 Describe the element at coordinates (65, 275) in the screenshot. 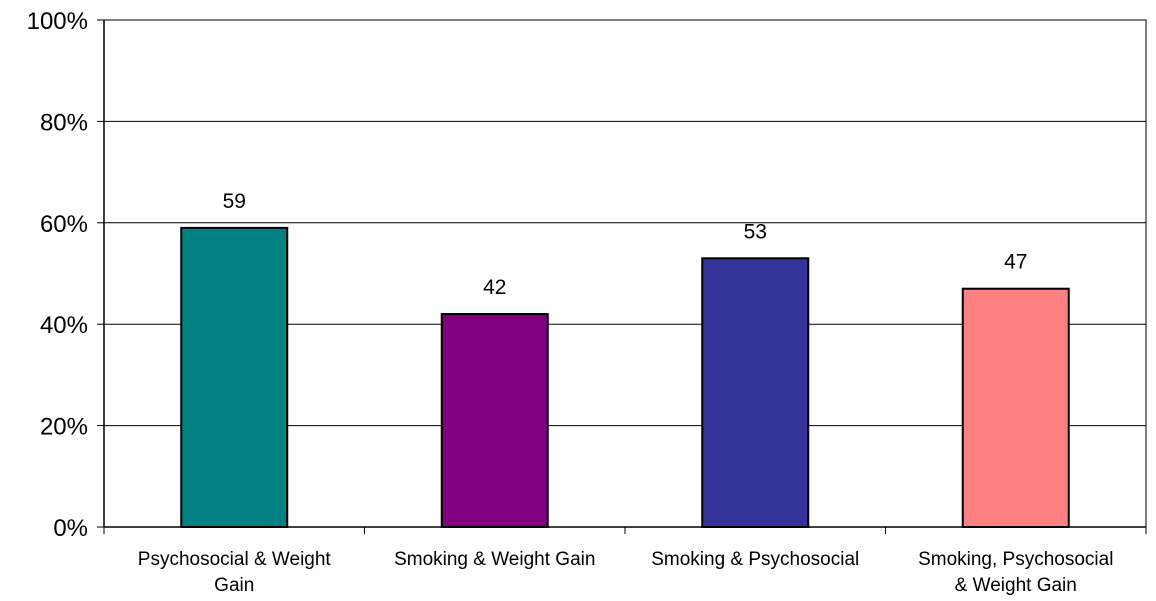

I see `y-axis-ticks: 0% 20% 40% 60% 80% 100%` at that location.